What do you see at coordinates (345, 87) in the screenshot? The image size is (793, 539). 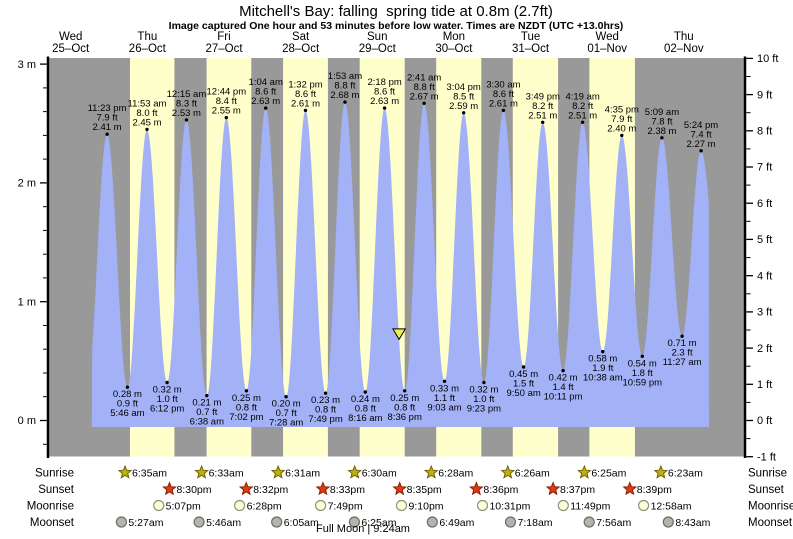 I see `high-tide-annotation: 1:53 am8.8 ft2.68 m` at bounding box center [345, 87].